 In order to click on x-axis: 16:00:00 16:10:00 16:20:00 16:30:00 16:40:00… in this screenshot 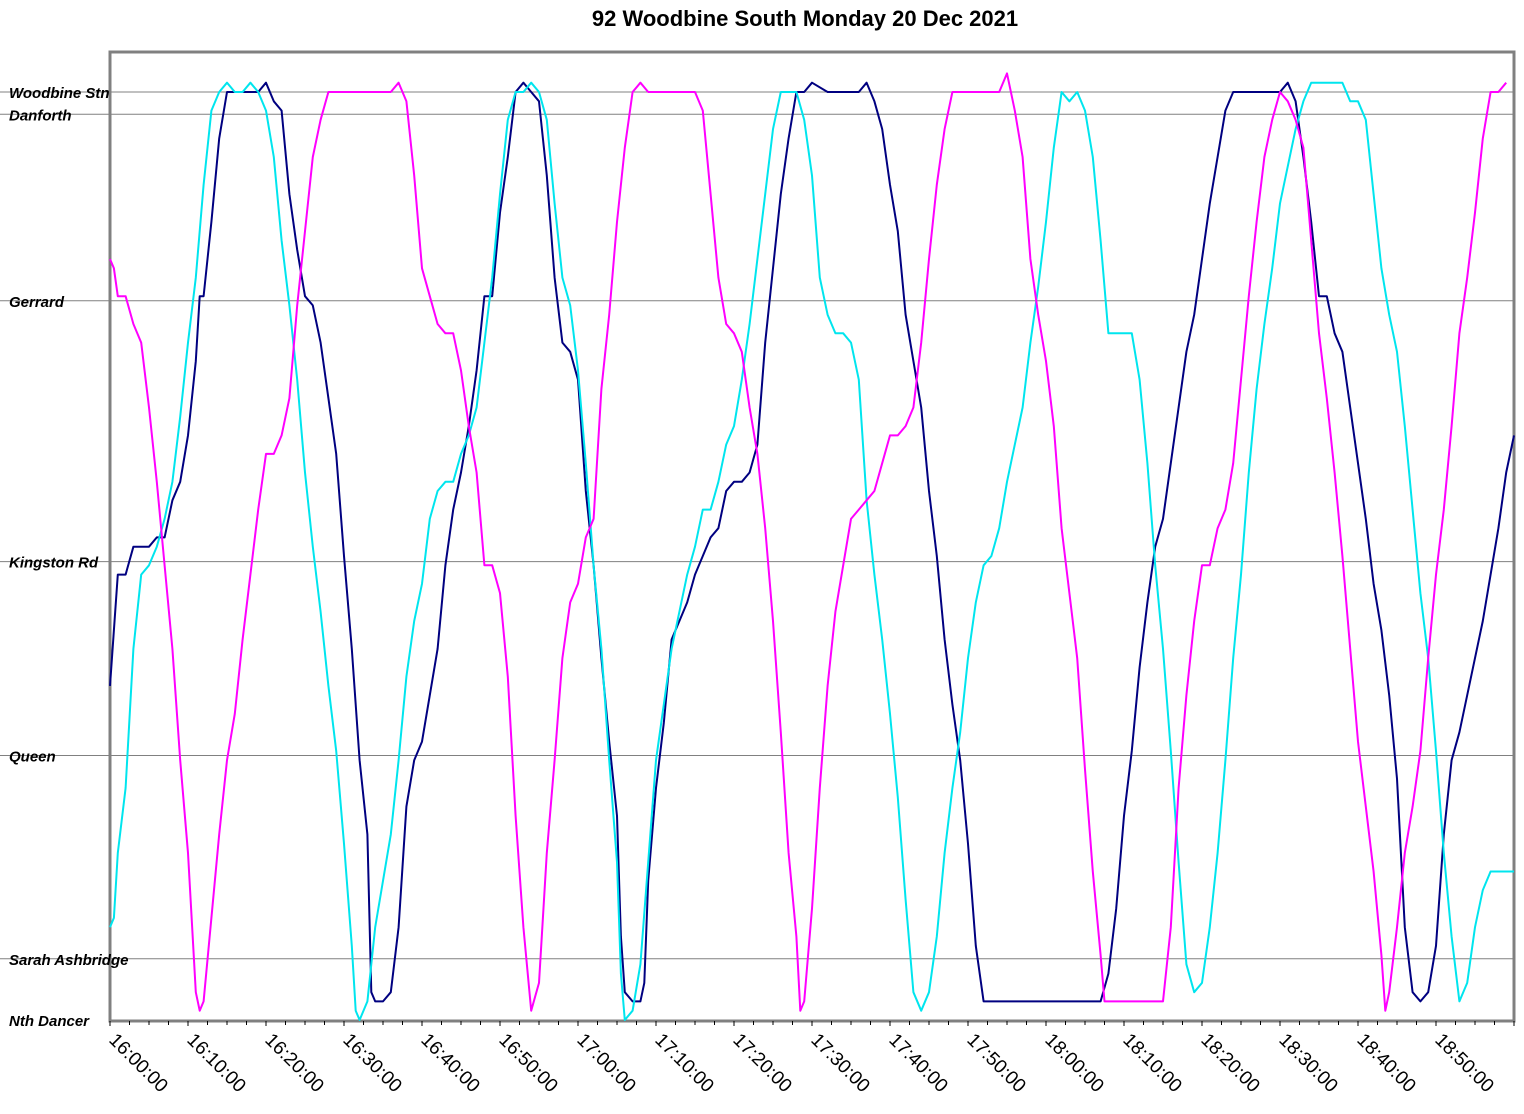, I will do `click(809, 1059)`.